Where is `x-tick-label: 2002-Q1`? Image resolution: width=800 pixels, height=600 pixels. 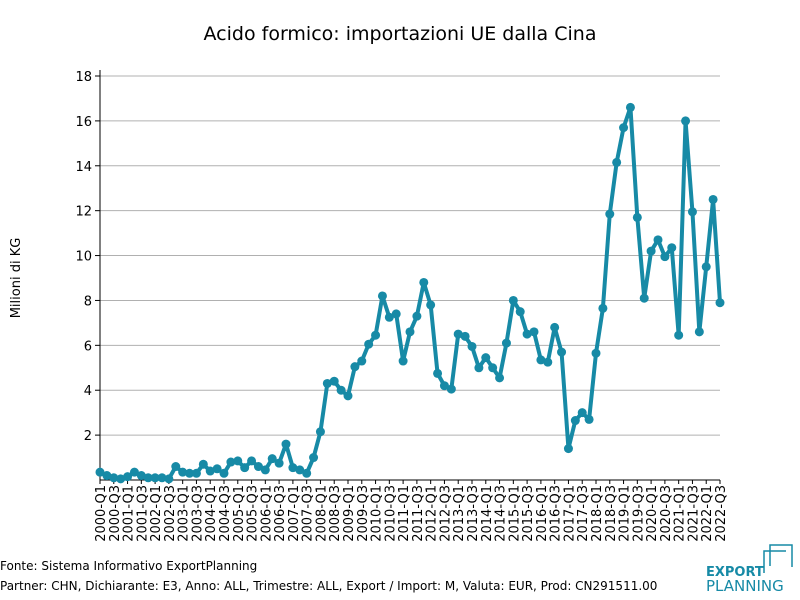 x-tick-label: 2002-Q1 is located at coordinates (156, 513).